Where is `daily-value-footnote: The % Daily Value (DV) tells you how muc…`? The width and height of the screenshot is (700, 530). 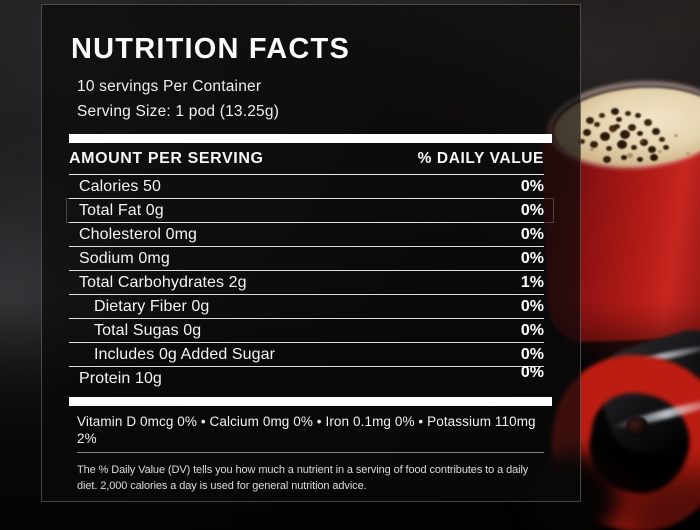 daily-value-footnote: The % Daily Value (DV) tells you how muc… is located at coordinates (303, 478).